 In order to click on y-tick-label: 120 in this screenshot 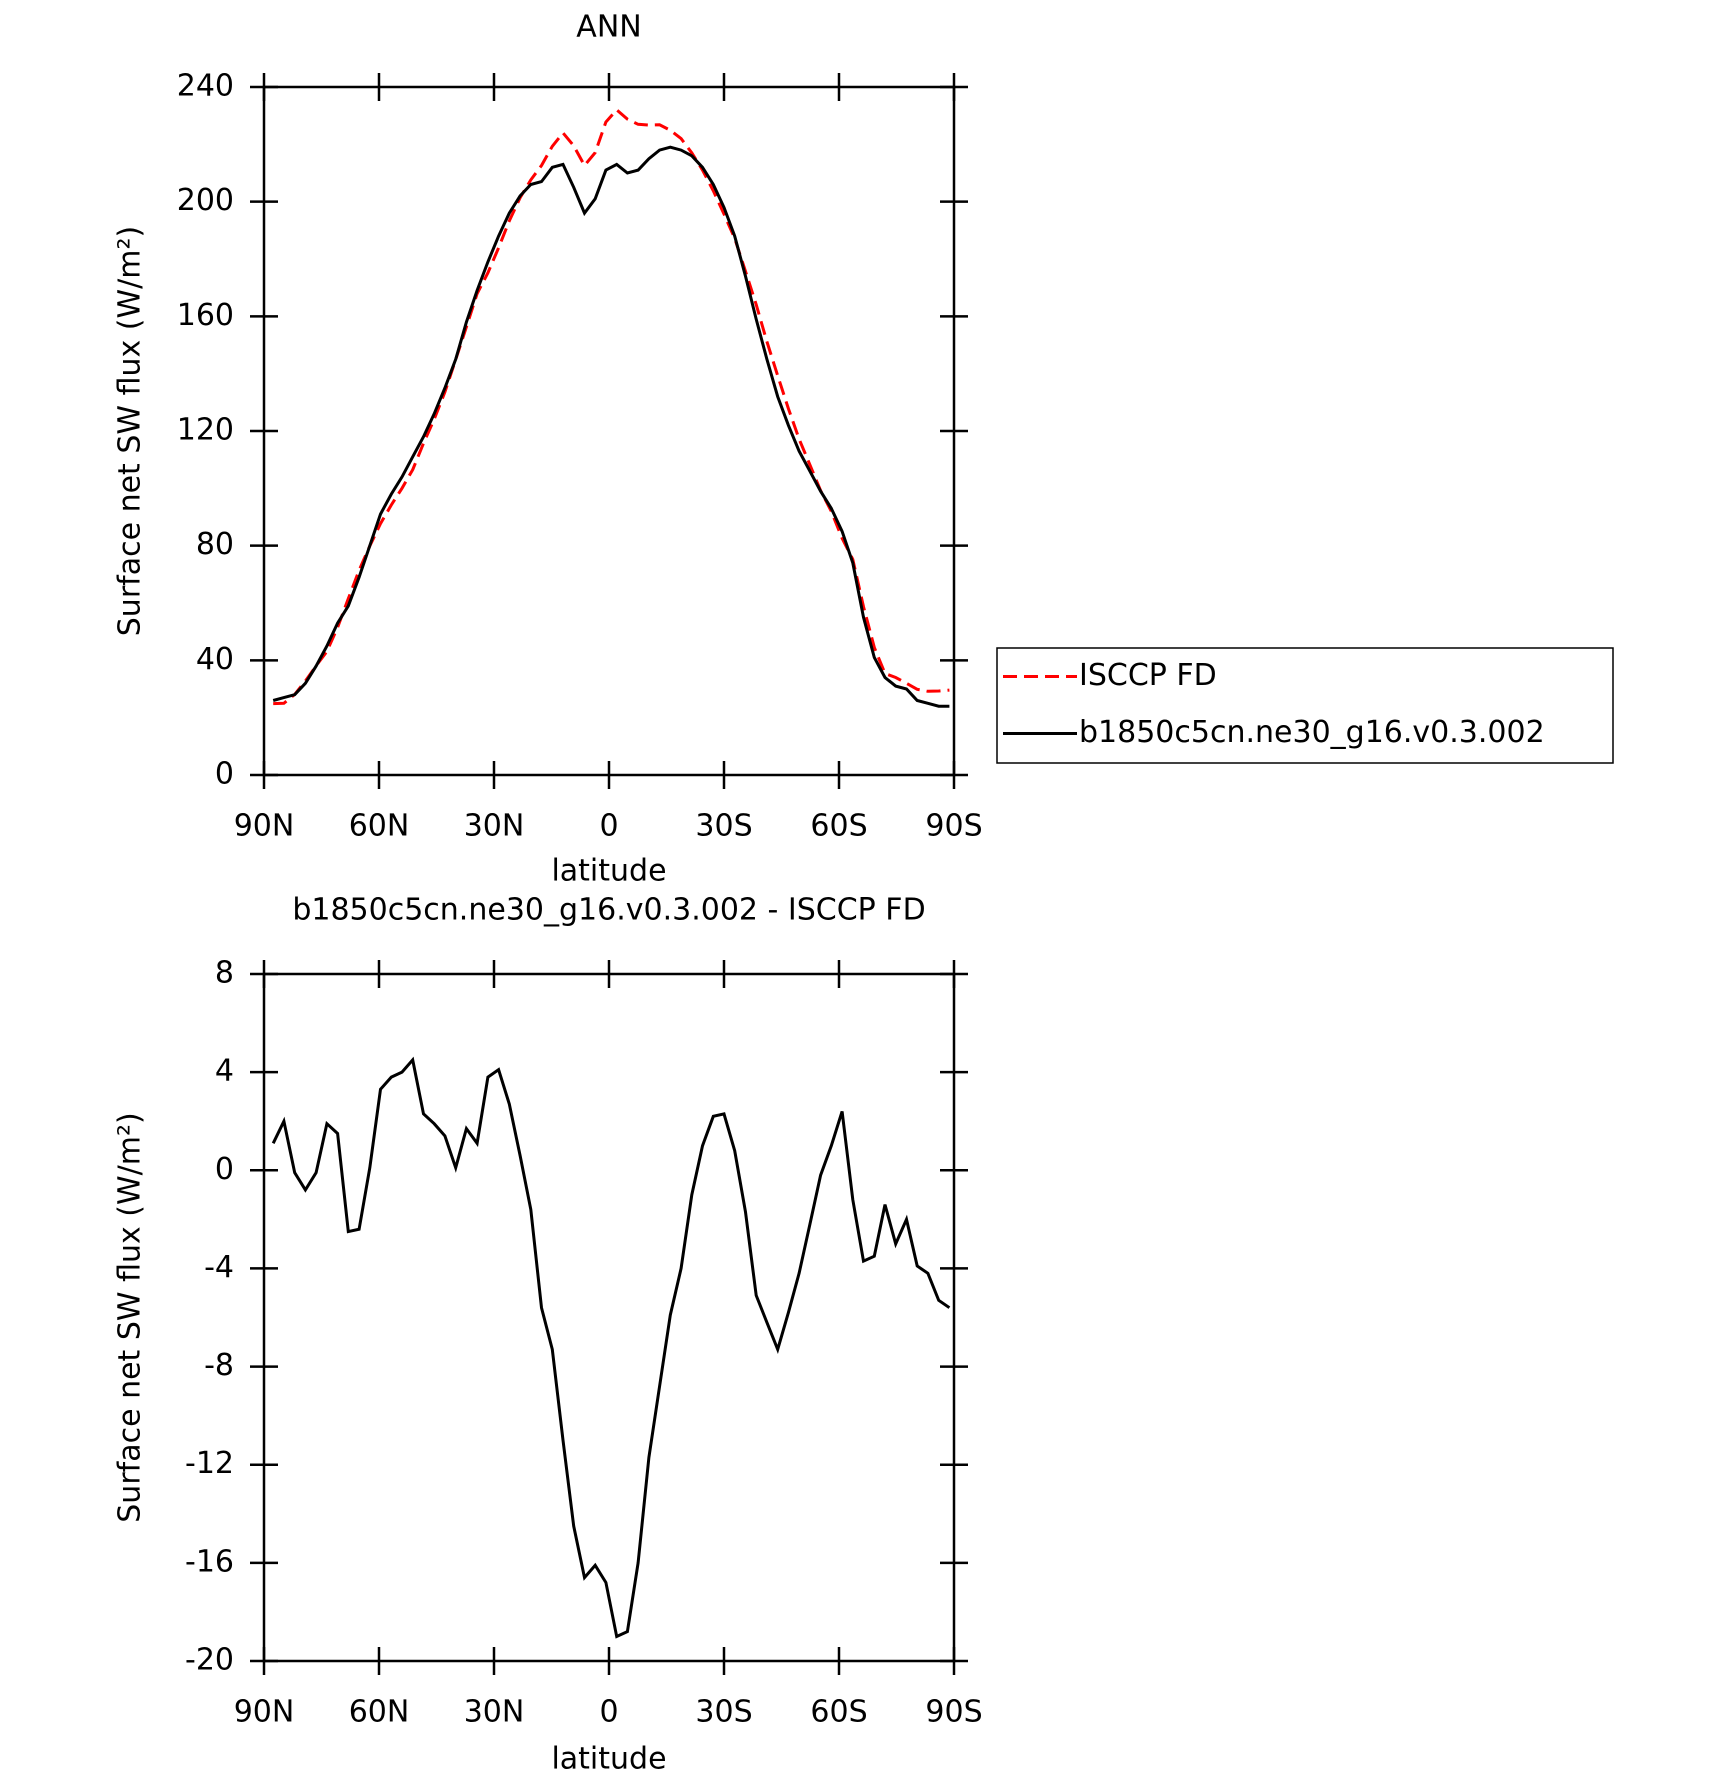, I will do `click(205, 430)`.